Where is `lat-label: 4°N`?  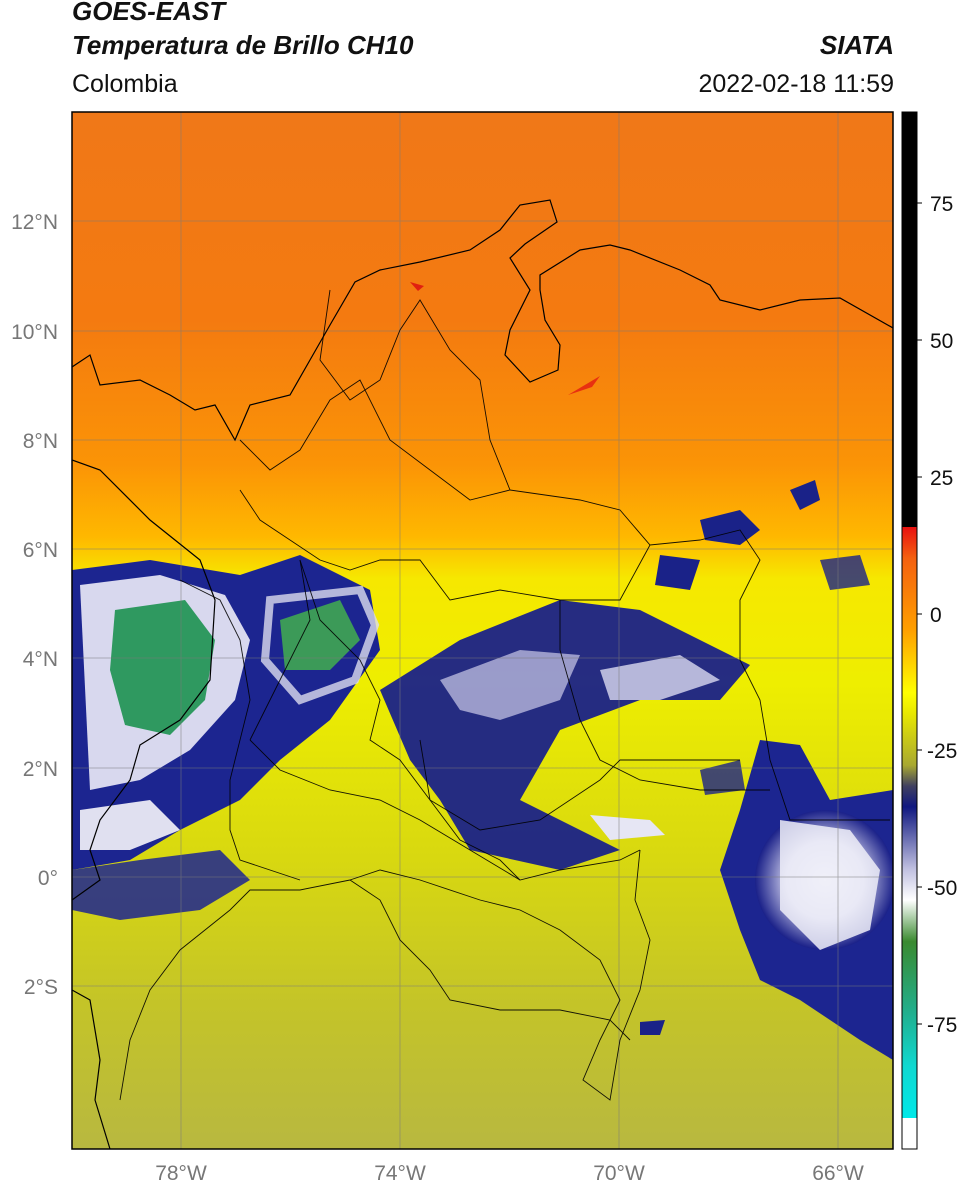
lat-label: 4°N is located at coordinates (40, 659).